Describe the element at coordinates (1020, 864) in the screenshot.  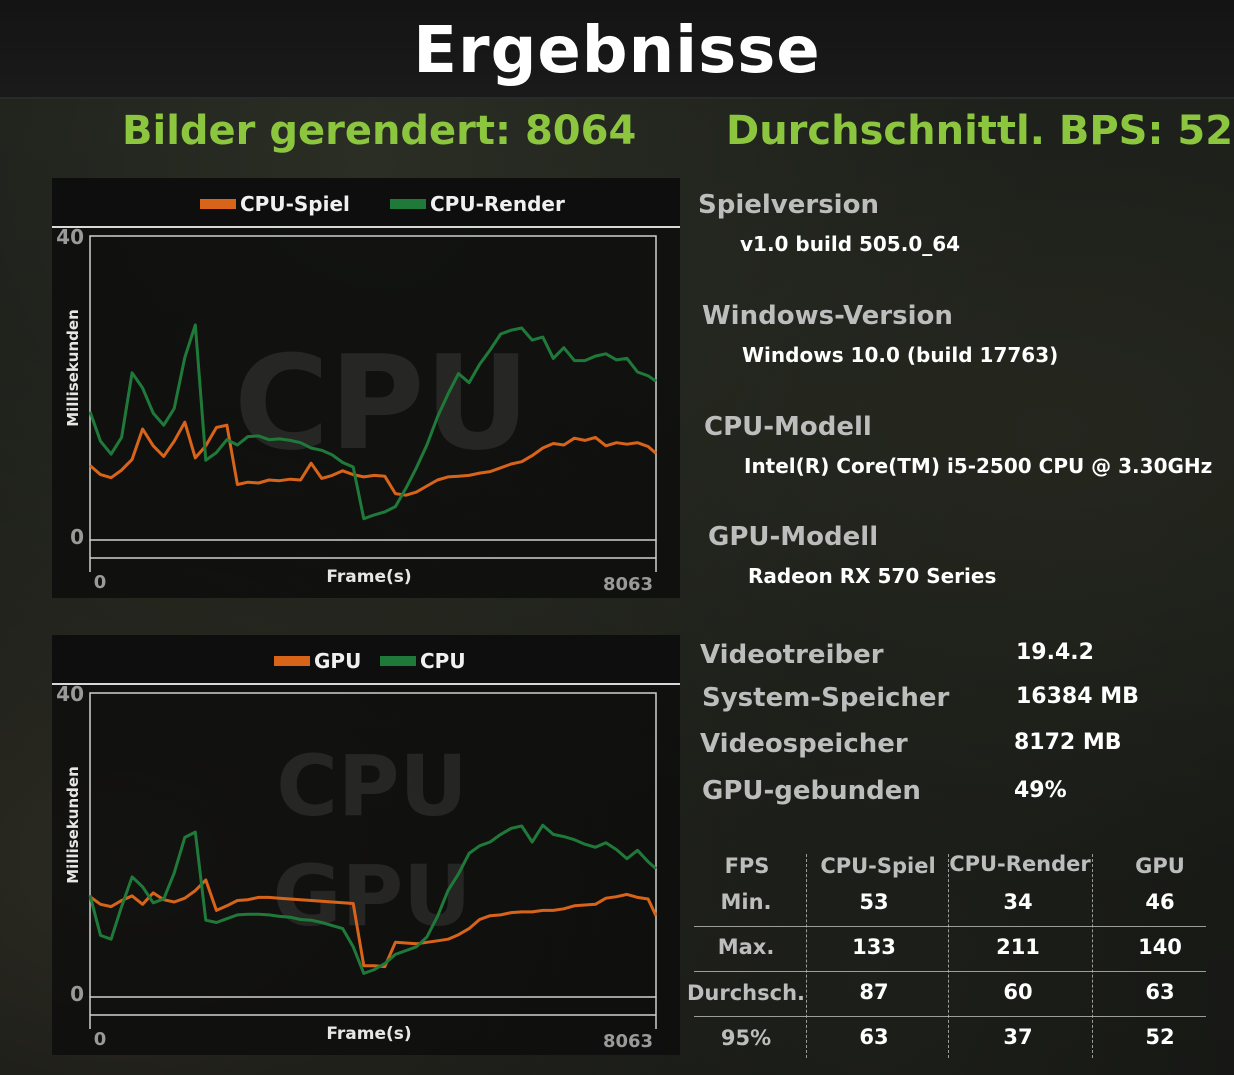
I see `table-header-cpu-render: CPU-Render` at that location.